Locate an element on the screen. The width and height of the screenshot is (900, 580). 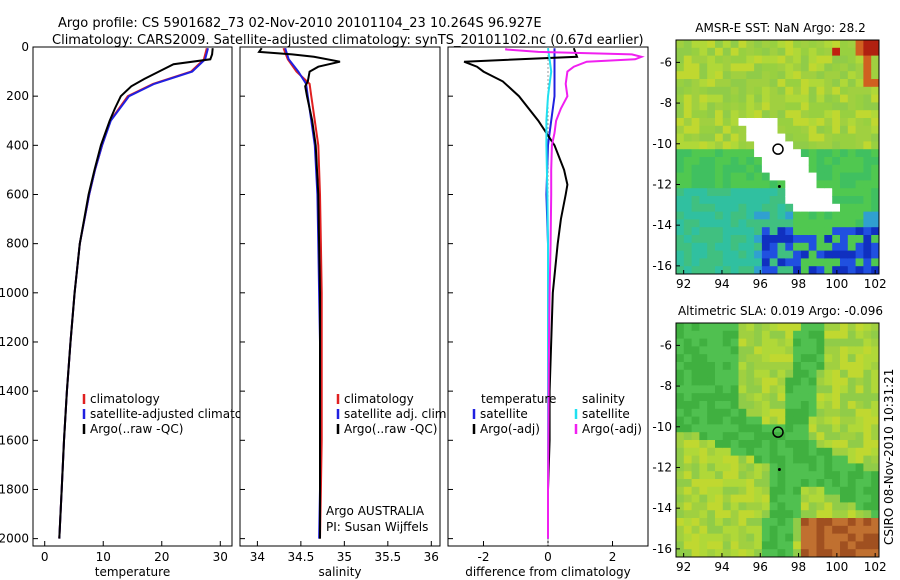
y-tick-label: 2000 is located at coordinates (14, 539).